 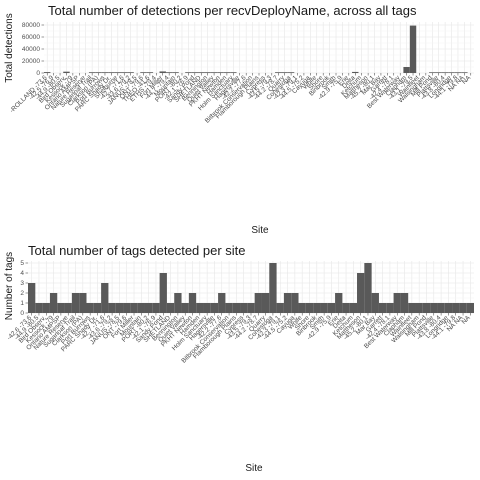 I want to click on y-tick-label: 60000, so click(x=31, y=37).